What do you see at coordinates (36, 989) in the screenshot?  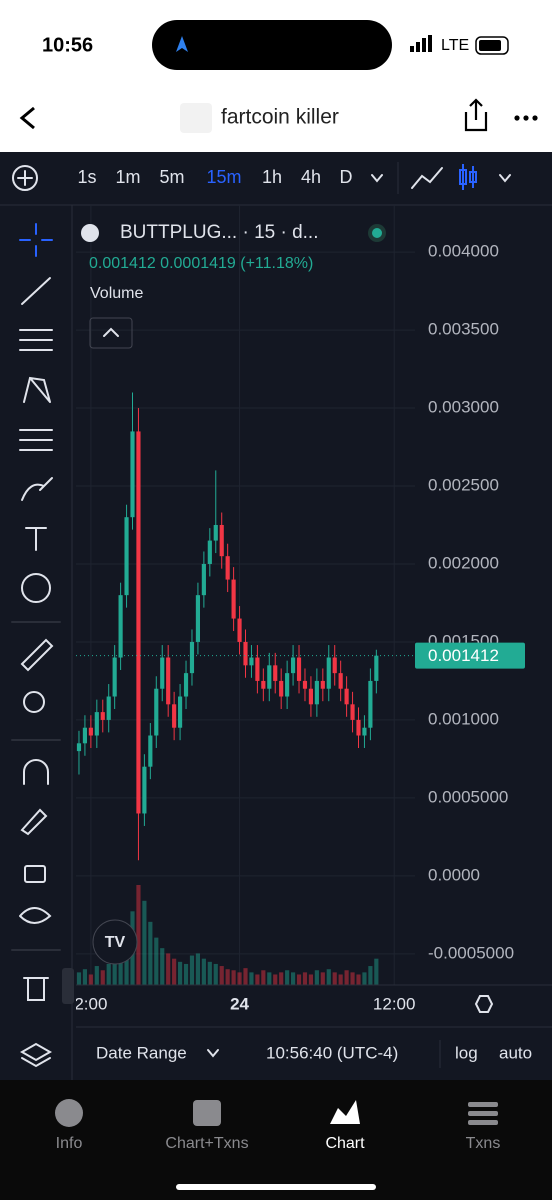 I see `delete-tool` at bounding box center [36, 989].